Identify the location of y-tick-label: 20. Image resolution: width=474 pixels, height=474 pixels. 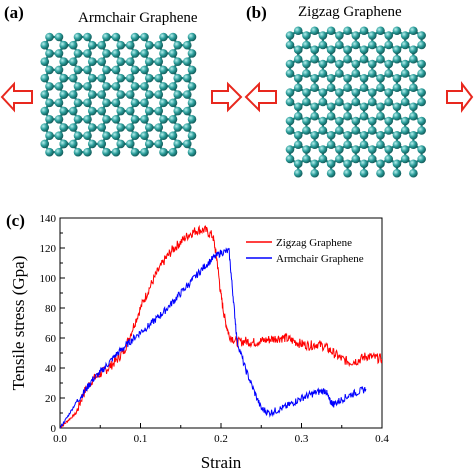
(51, 399).